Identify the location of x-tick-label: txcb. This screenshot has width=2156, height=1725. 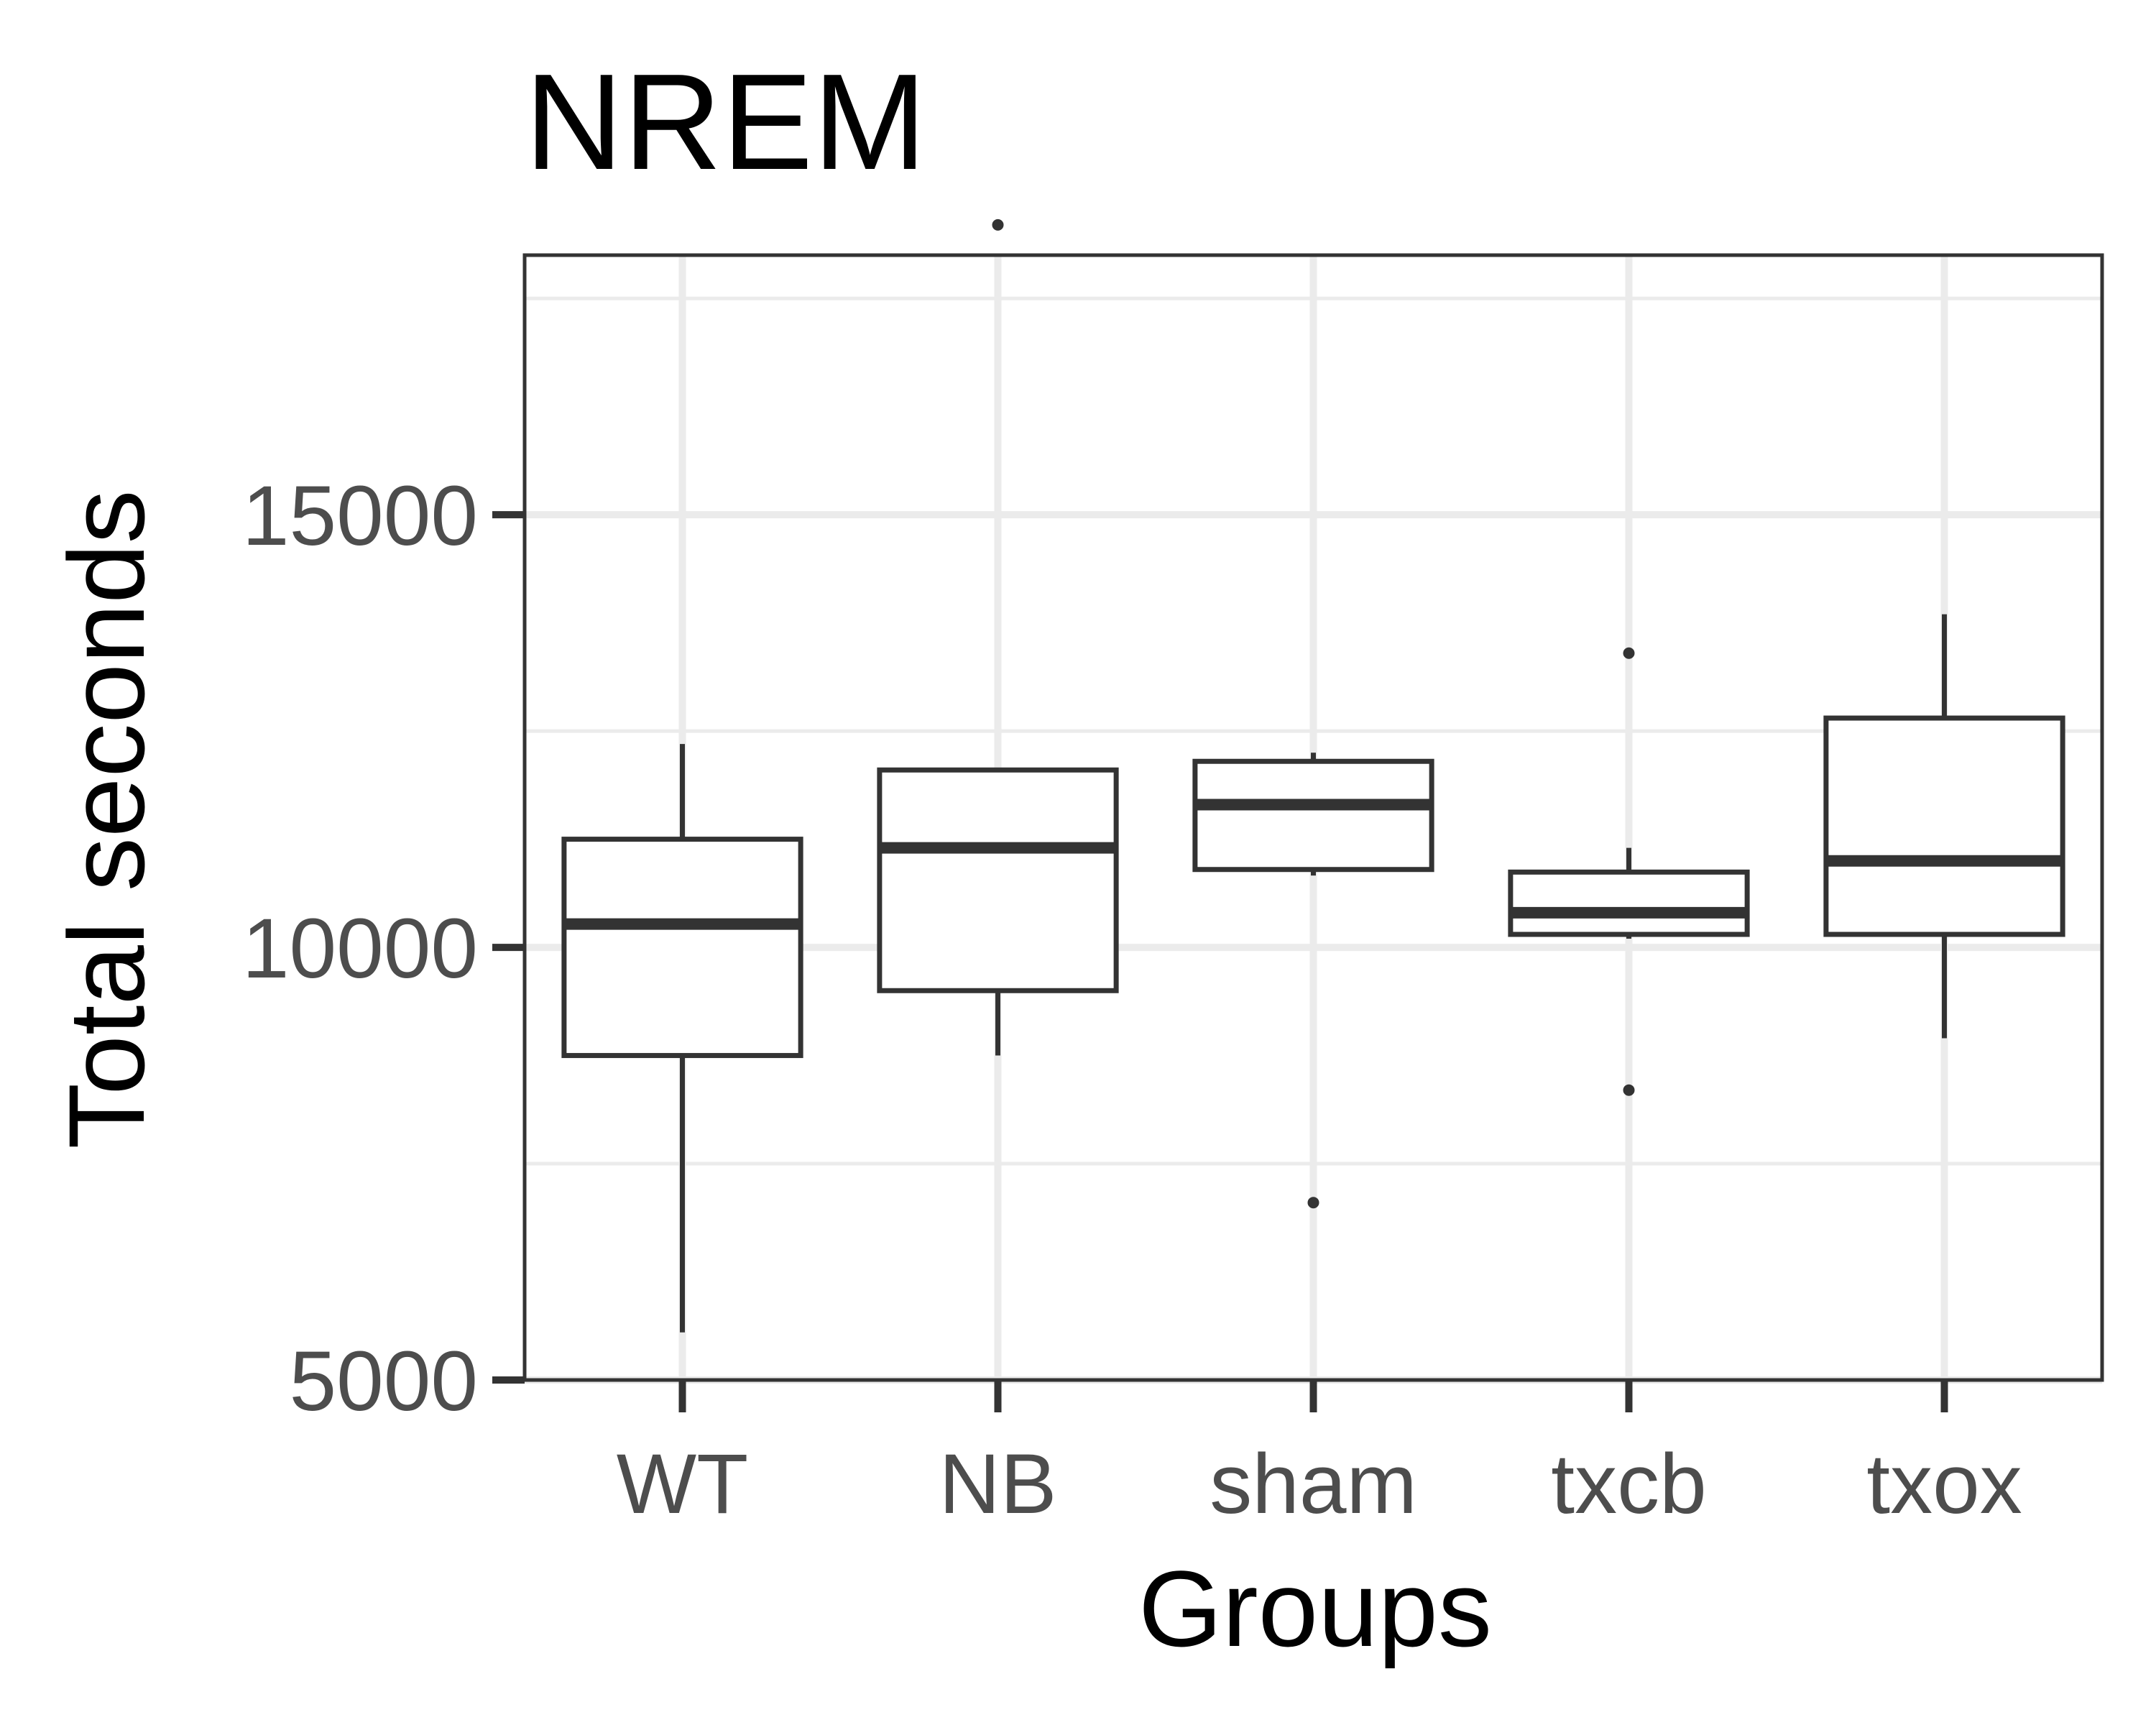
(1628, 1484).